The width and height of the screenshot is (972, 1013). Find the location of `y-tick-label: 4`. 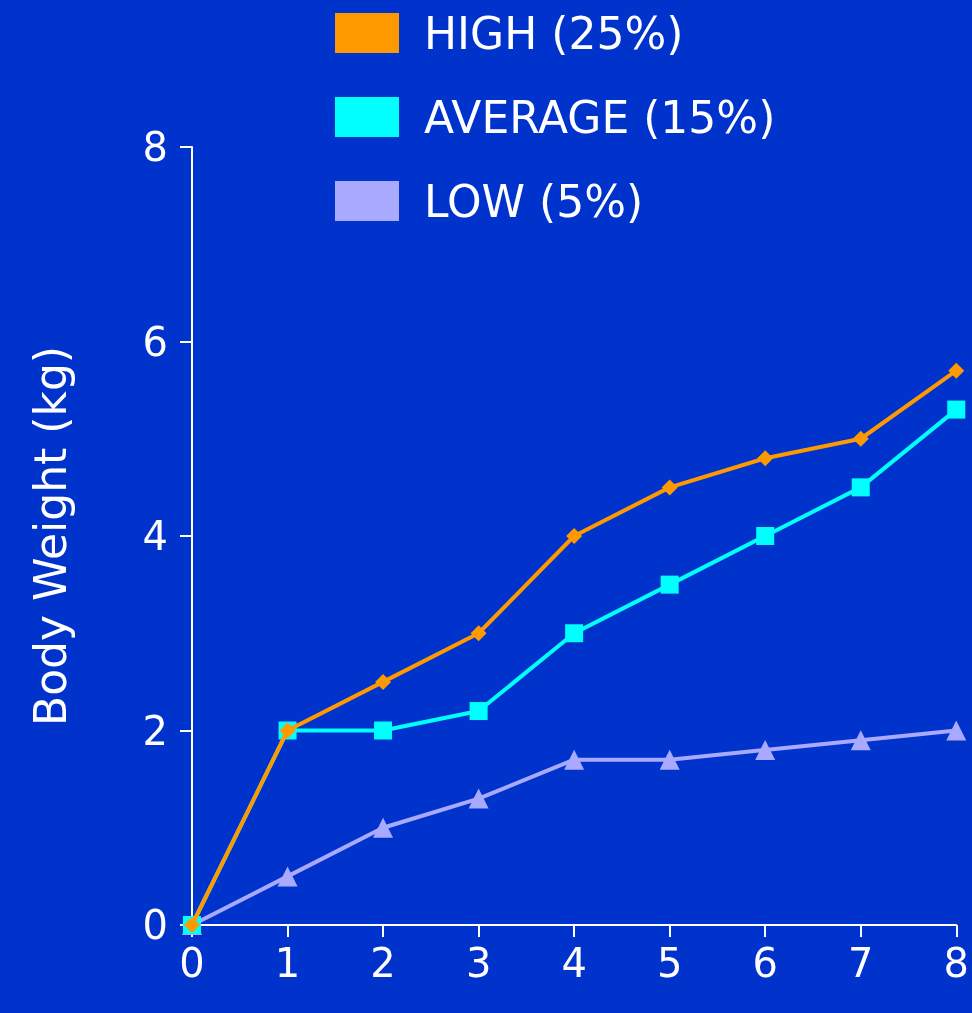

y-tick-label: 4 is located at coordinates (155, 536).